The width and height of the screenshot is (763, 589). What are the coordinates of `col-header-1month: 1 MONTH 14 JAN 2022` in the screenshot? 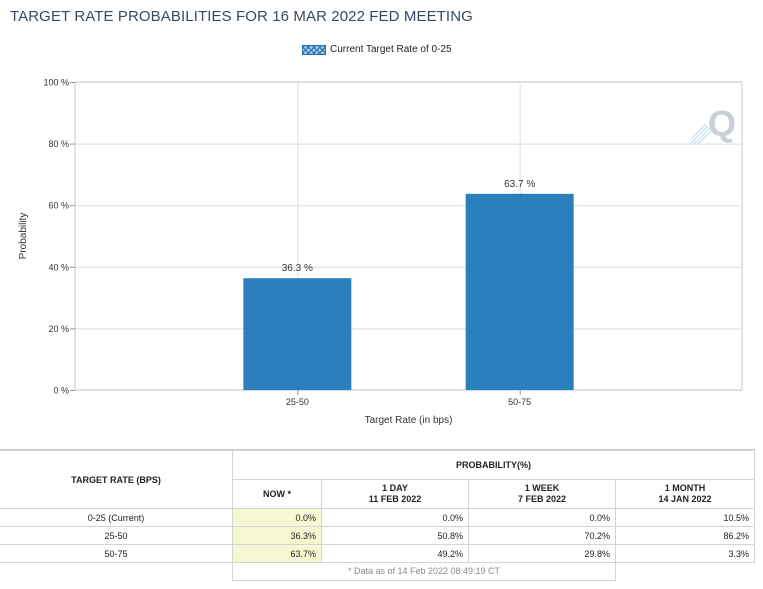 It's located at (685, 494).